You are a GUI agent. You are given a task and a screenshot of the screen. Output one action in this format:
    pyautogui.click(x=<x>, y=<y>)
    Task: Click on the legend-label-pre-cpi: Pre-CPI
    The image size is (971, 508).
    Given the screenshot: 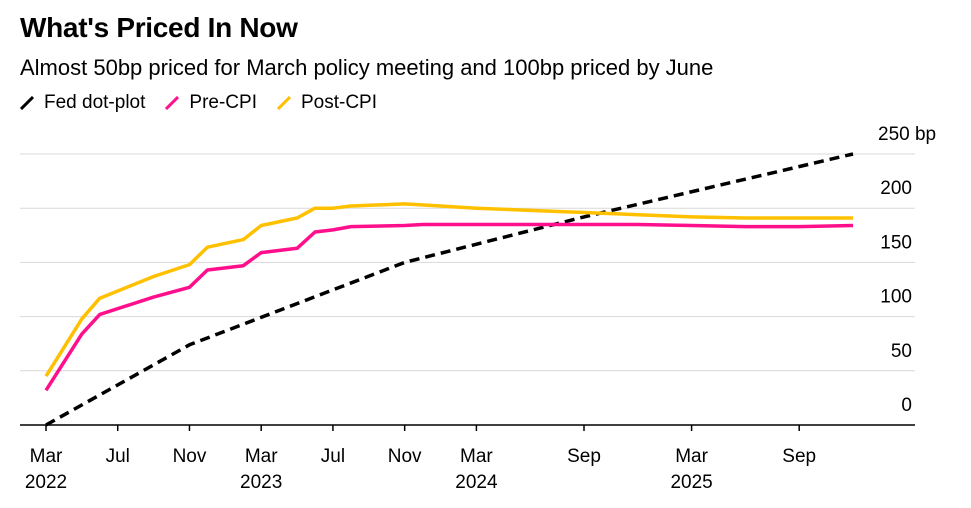 What is the action you would take?
    pyautogui.click(x=223, y=102)
    